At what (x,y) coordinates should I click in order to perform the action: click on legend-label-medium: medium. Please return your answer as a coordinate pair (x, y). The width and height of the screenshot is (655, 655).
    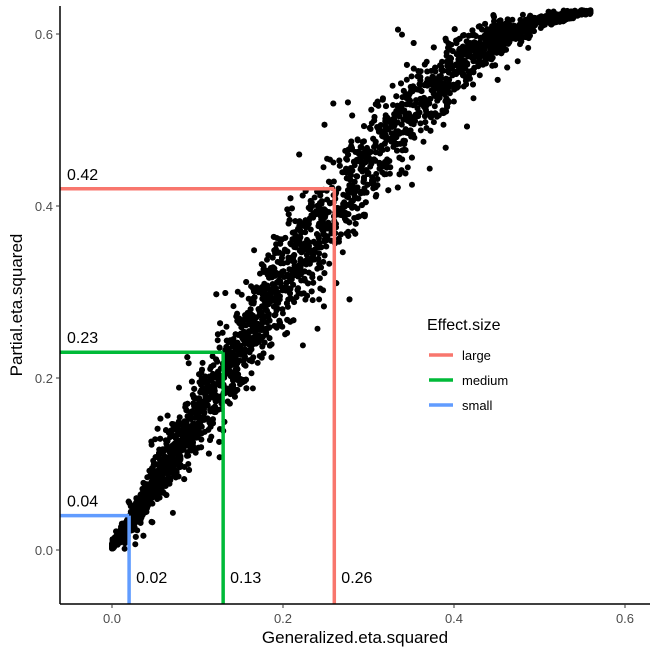
    Looking at the image, I should click on (485, 380).